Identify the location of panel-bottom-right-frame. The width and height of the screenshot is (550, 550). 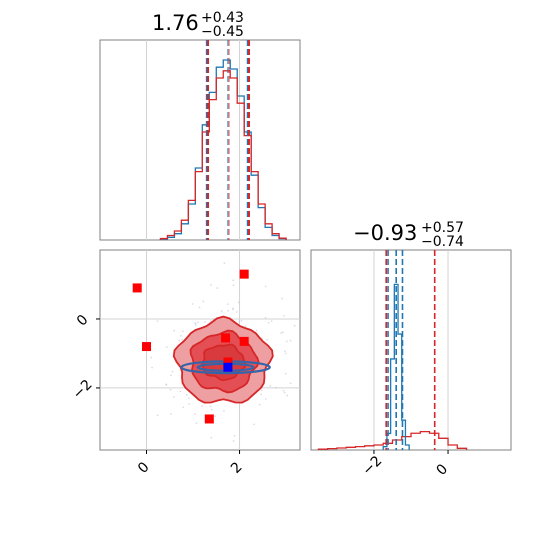
(411, 350).